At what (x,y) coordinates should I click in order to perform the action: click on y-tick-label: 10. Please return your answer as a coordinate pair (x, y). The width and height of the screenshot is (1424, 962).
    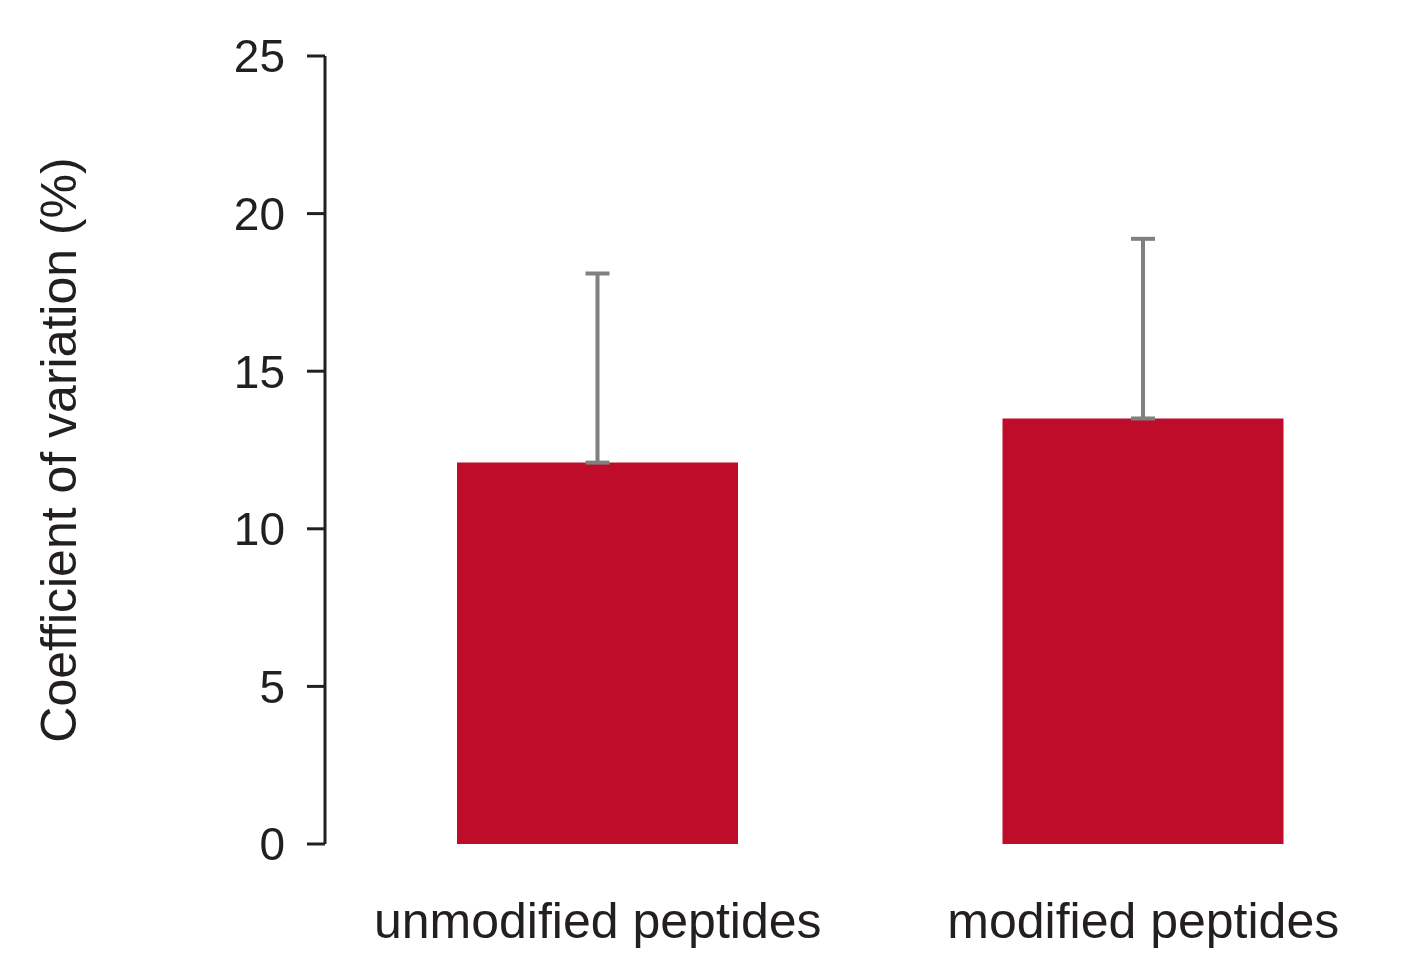
    Looking at the image, I should click on (259, 529).